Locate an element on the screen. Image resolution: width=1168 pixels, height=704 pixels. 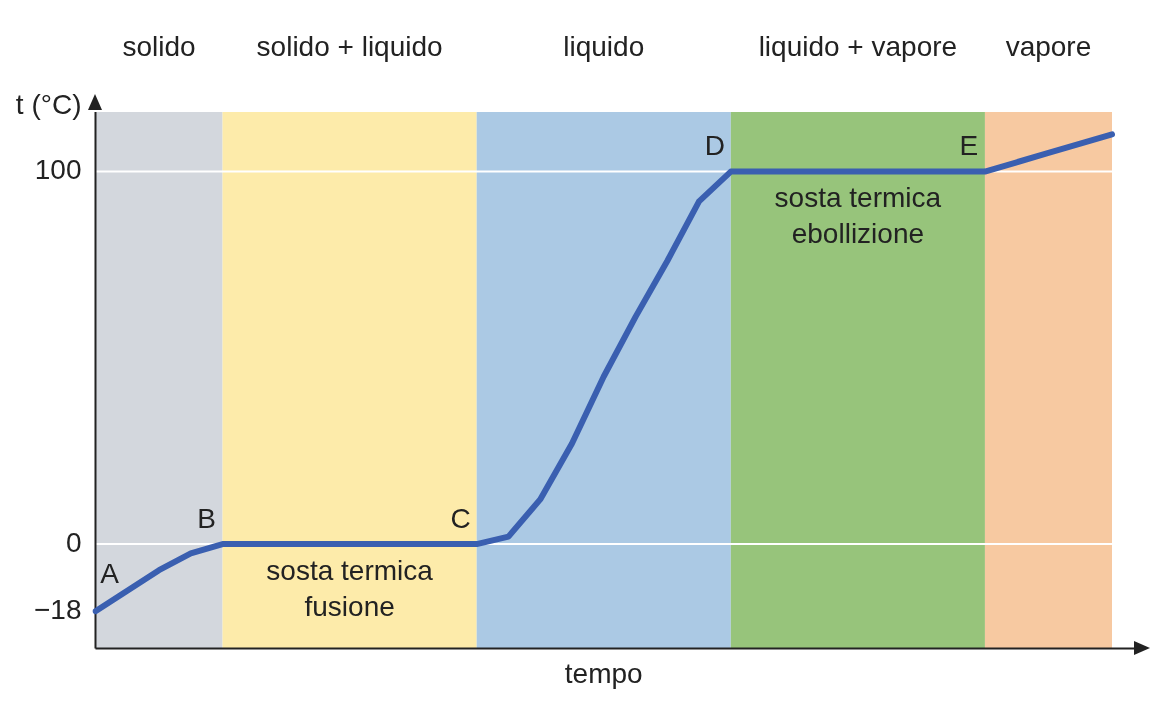
text: vapore is located at coordinates (1048, 46).